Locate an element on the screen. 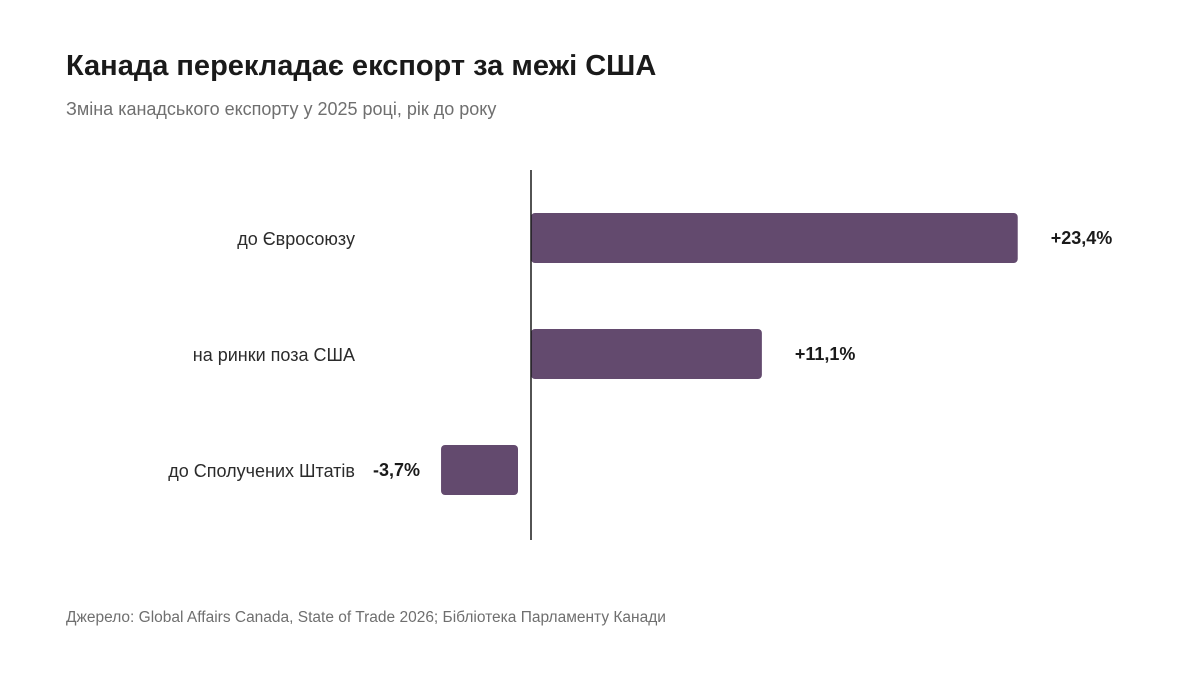  chart-title: Канада перекладає експорт за межі США is located at coordinates (361, 66).